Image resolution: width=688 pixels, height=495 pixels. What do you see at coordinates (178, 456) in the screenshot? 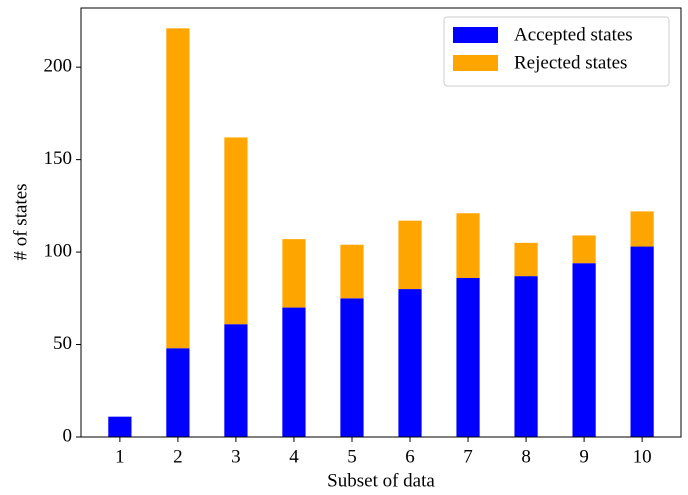
I see `x-tick-label: 2` at bounding box center [178, 456].